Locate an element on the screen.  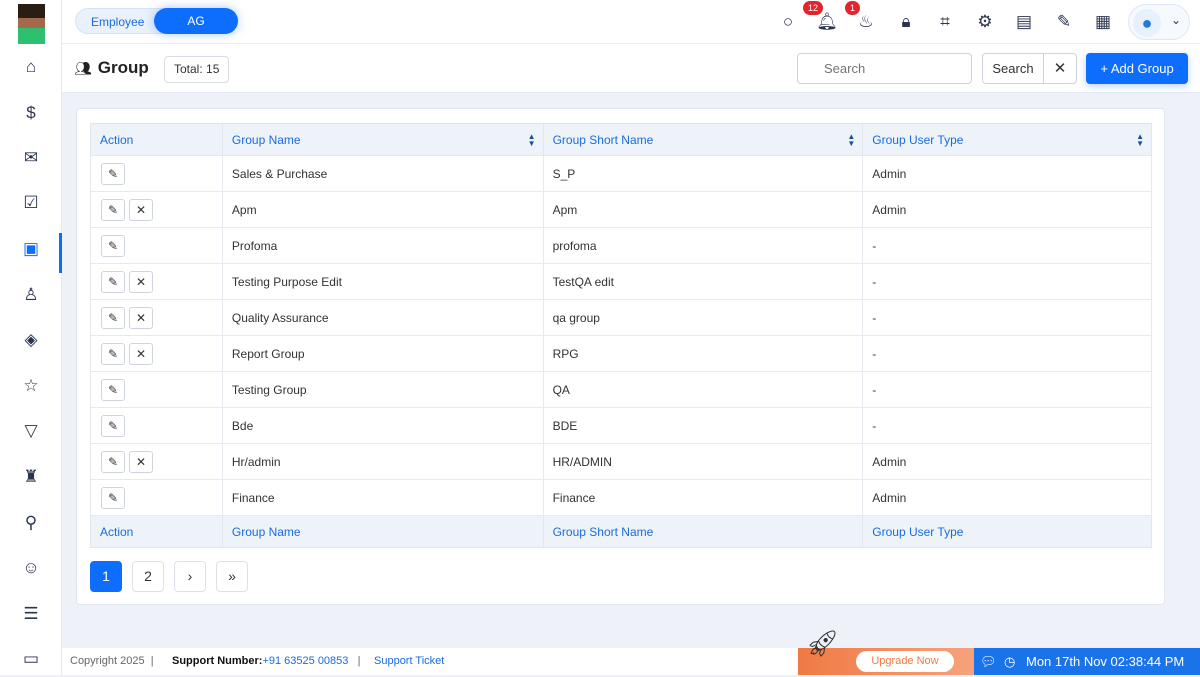
apps-grid-icon: ▦ is located at coordinates (1103, 21).